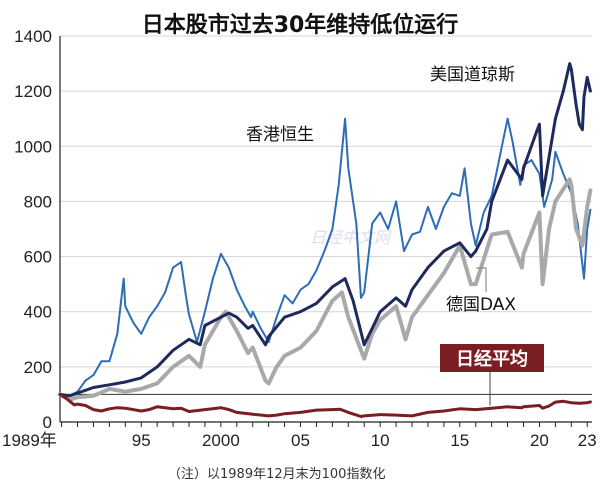  I want to click on y-tick-label: 1000, so click(33, 146).